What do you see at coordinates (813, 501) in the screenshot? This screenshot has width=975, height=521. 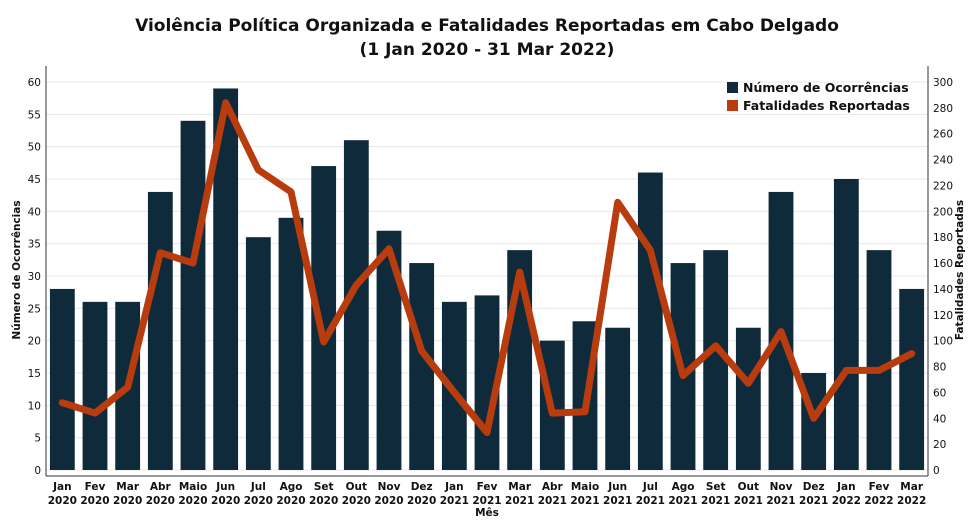 I see `x-tick-year-23: 2021` at bounding box center [813, 501].